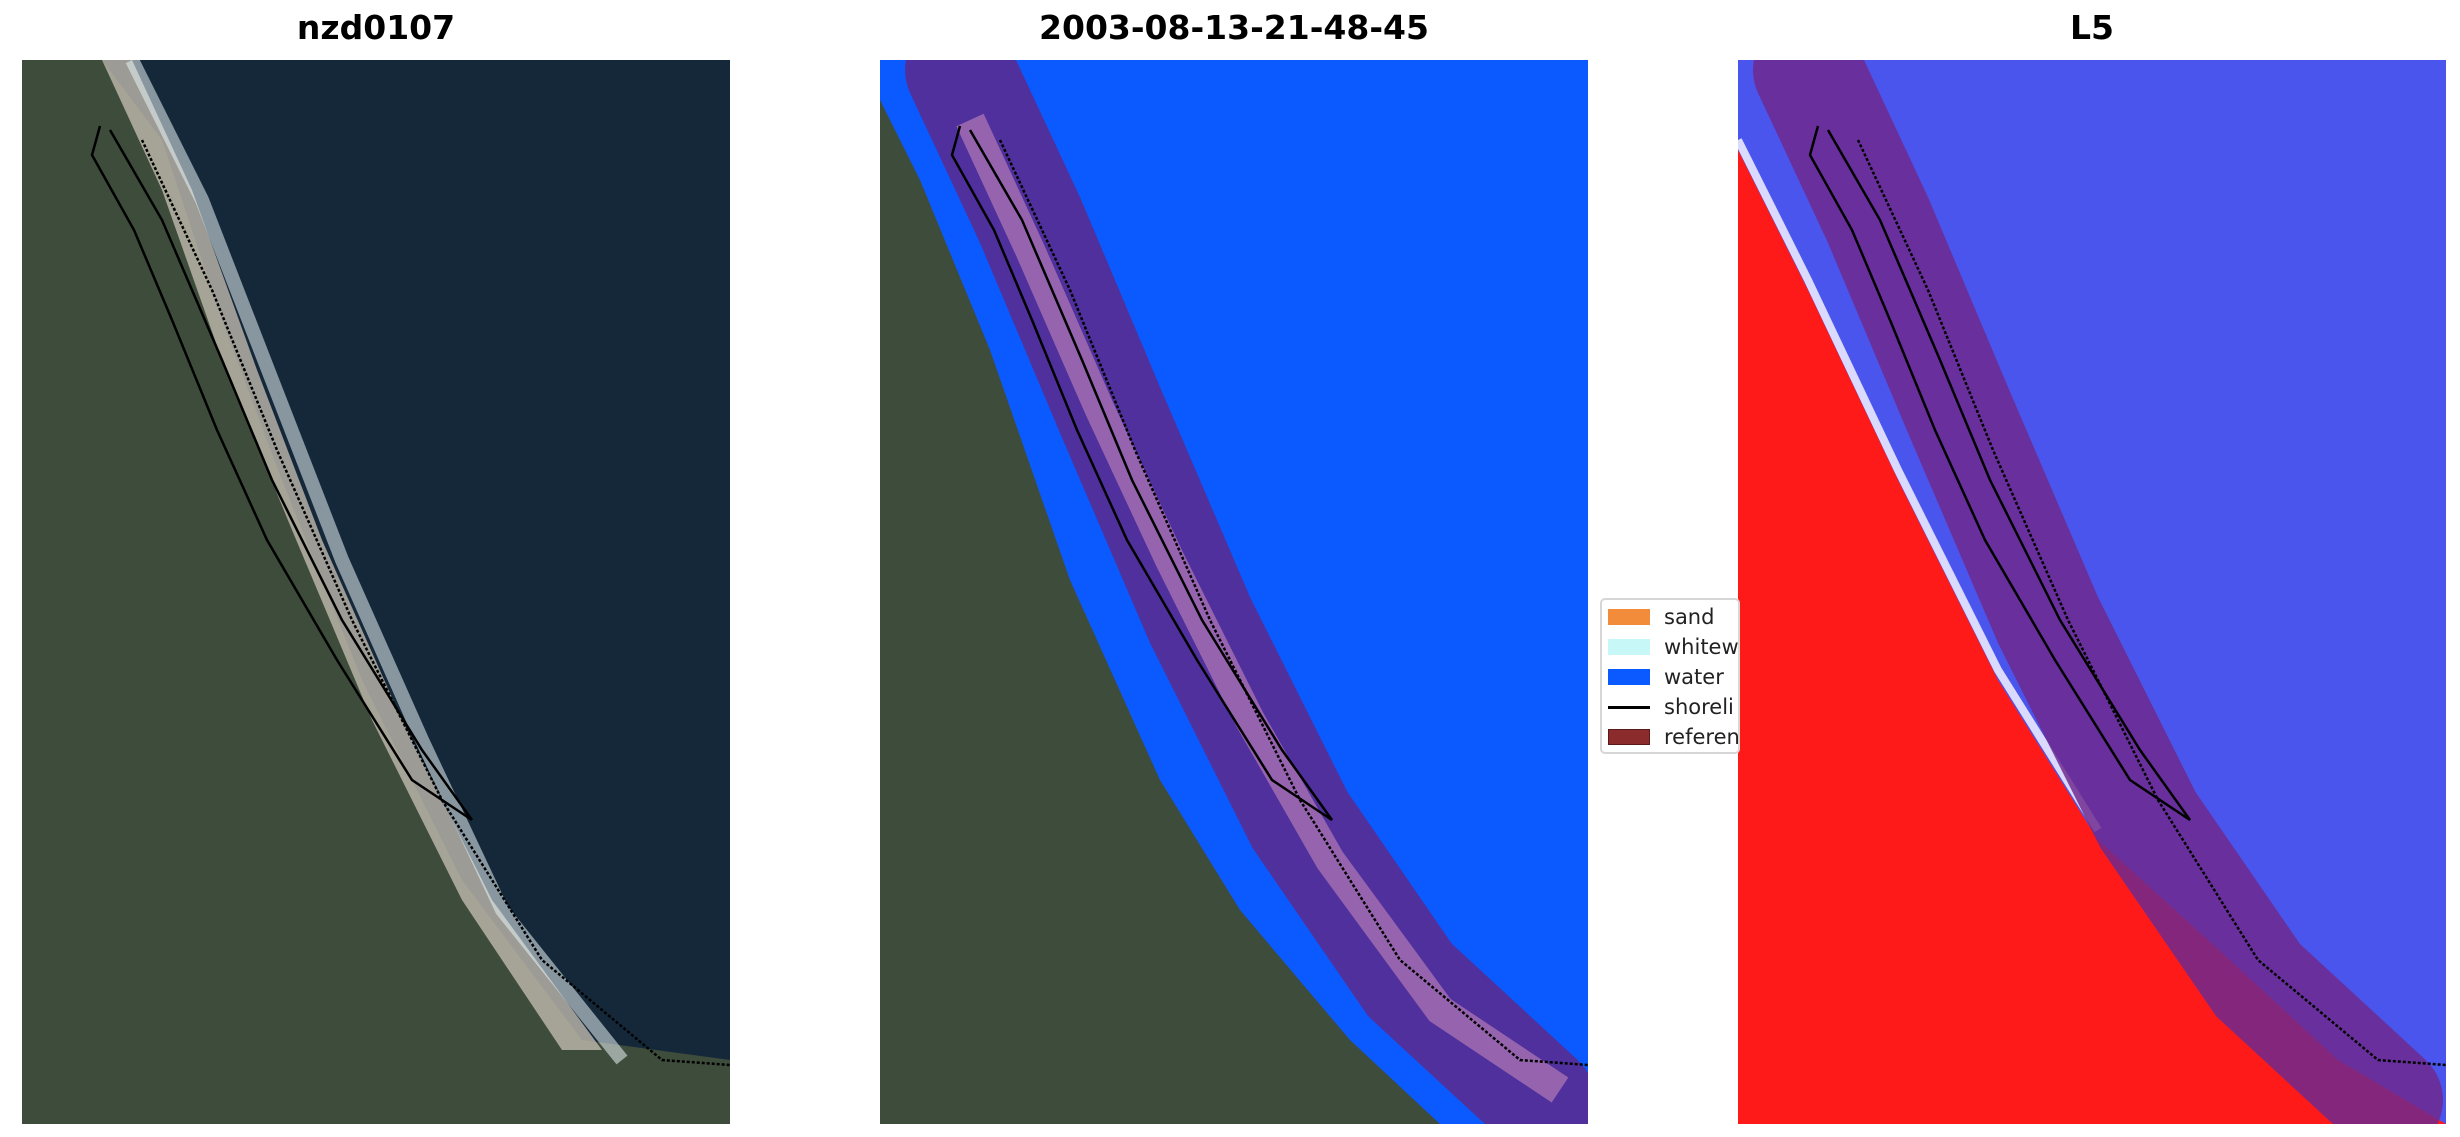  I want to click on index-edge-band, so click(1920, 485).